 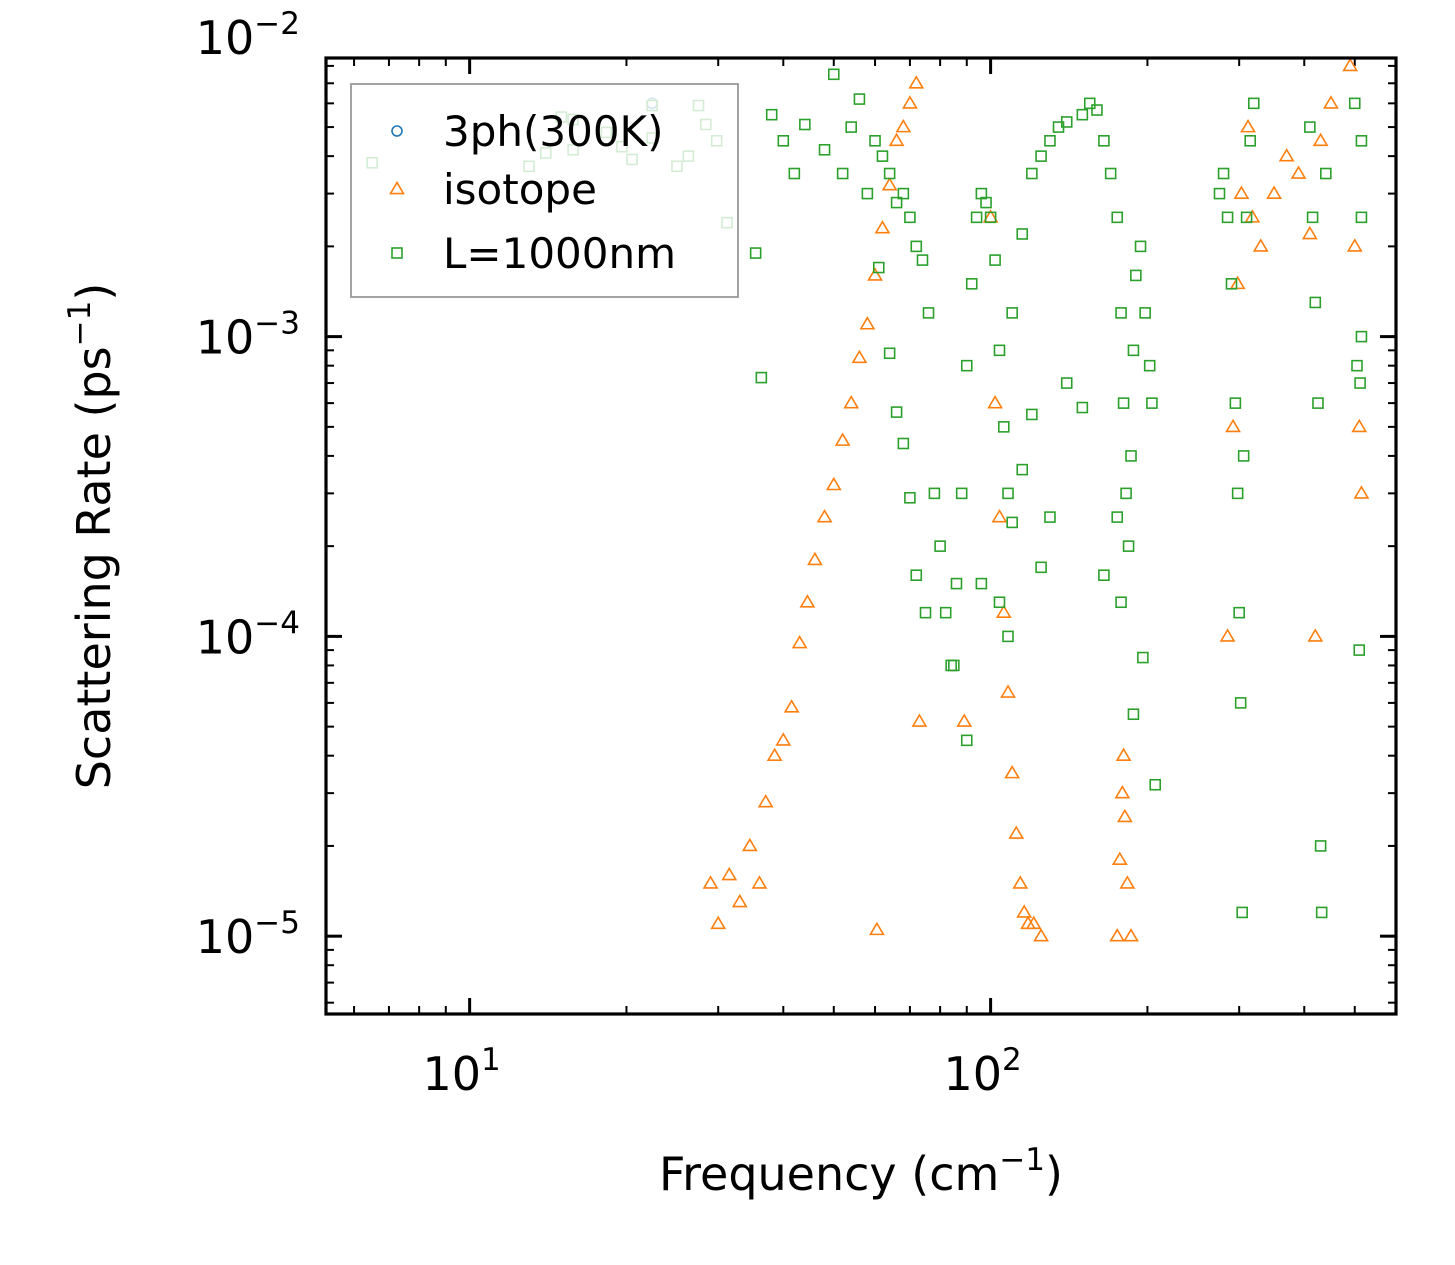 What do you see at coordinates (91, 536) in the screenshot?
I see `y-axis-title: Scattering Rate (ps−1)` at bounding box center [91, 536].